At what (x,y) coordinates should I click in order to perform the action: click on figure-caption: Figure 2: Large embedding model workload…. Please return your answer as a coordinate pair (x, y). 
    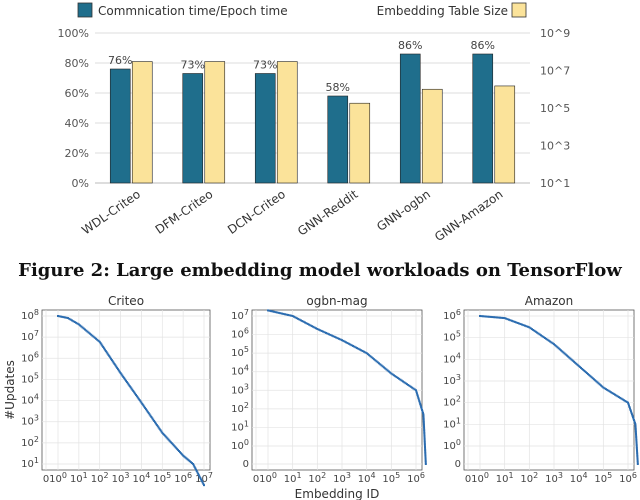
    Looking at the image, I should click on (320, 270).